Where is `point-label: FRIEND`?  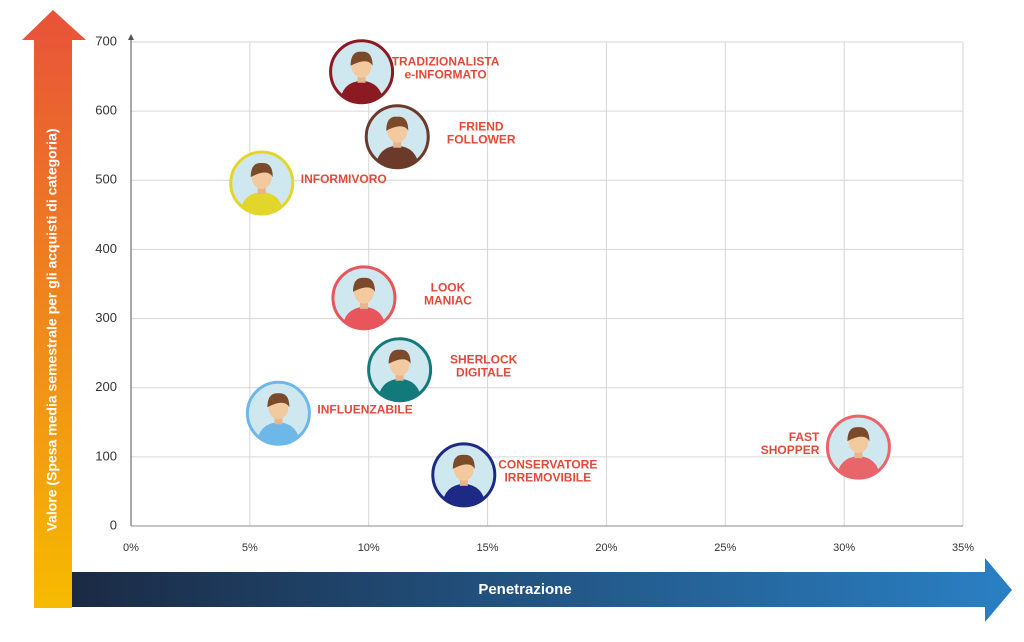 point-label: FRIEND is located at coordinates (481, 126).